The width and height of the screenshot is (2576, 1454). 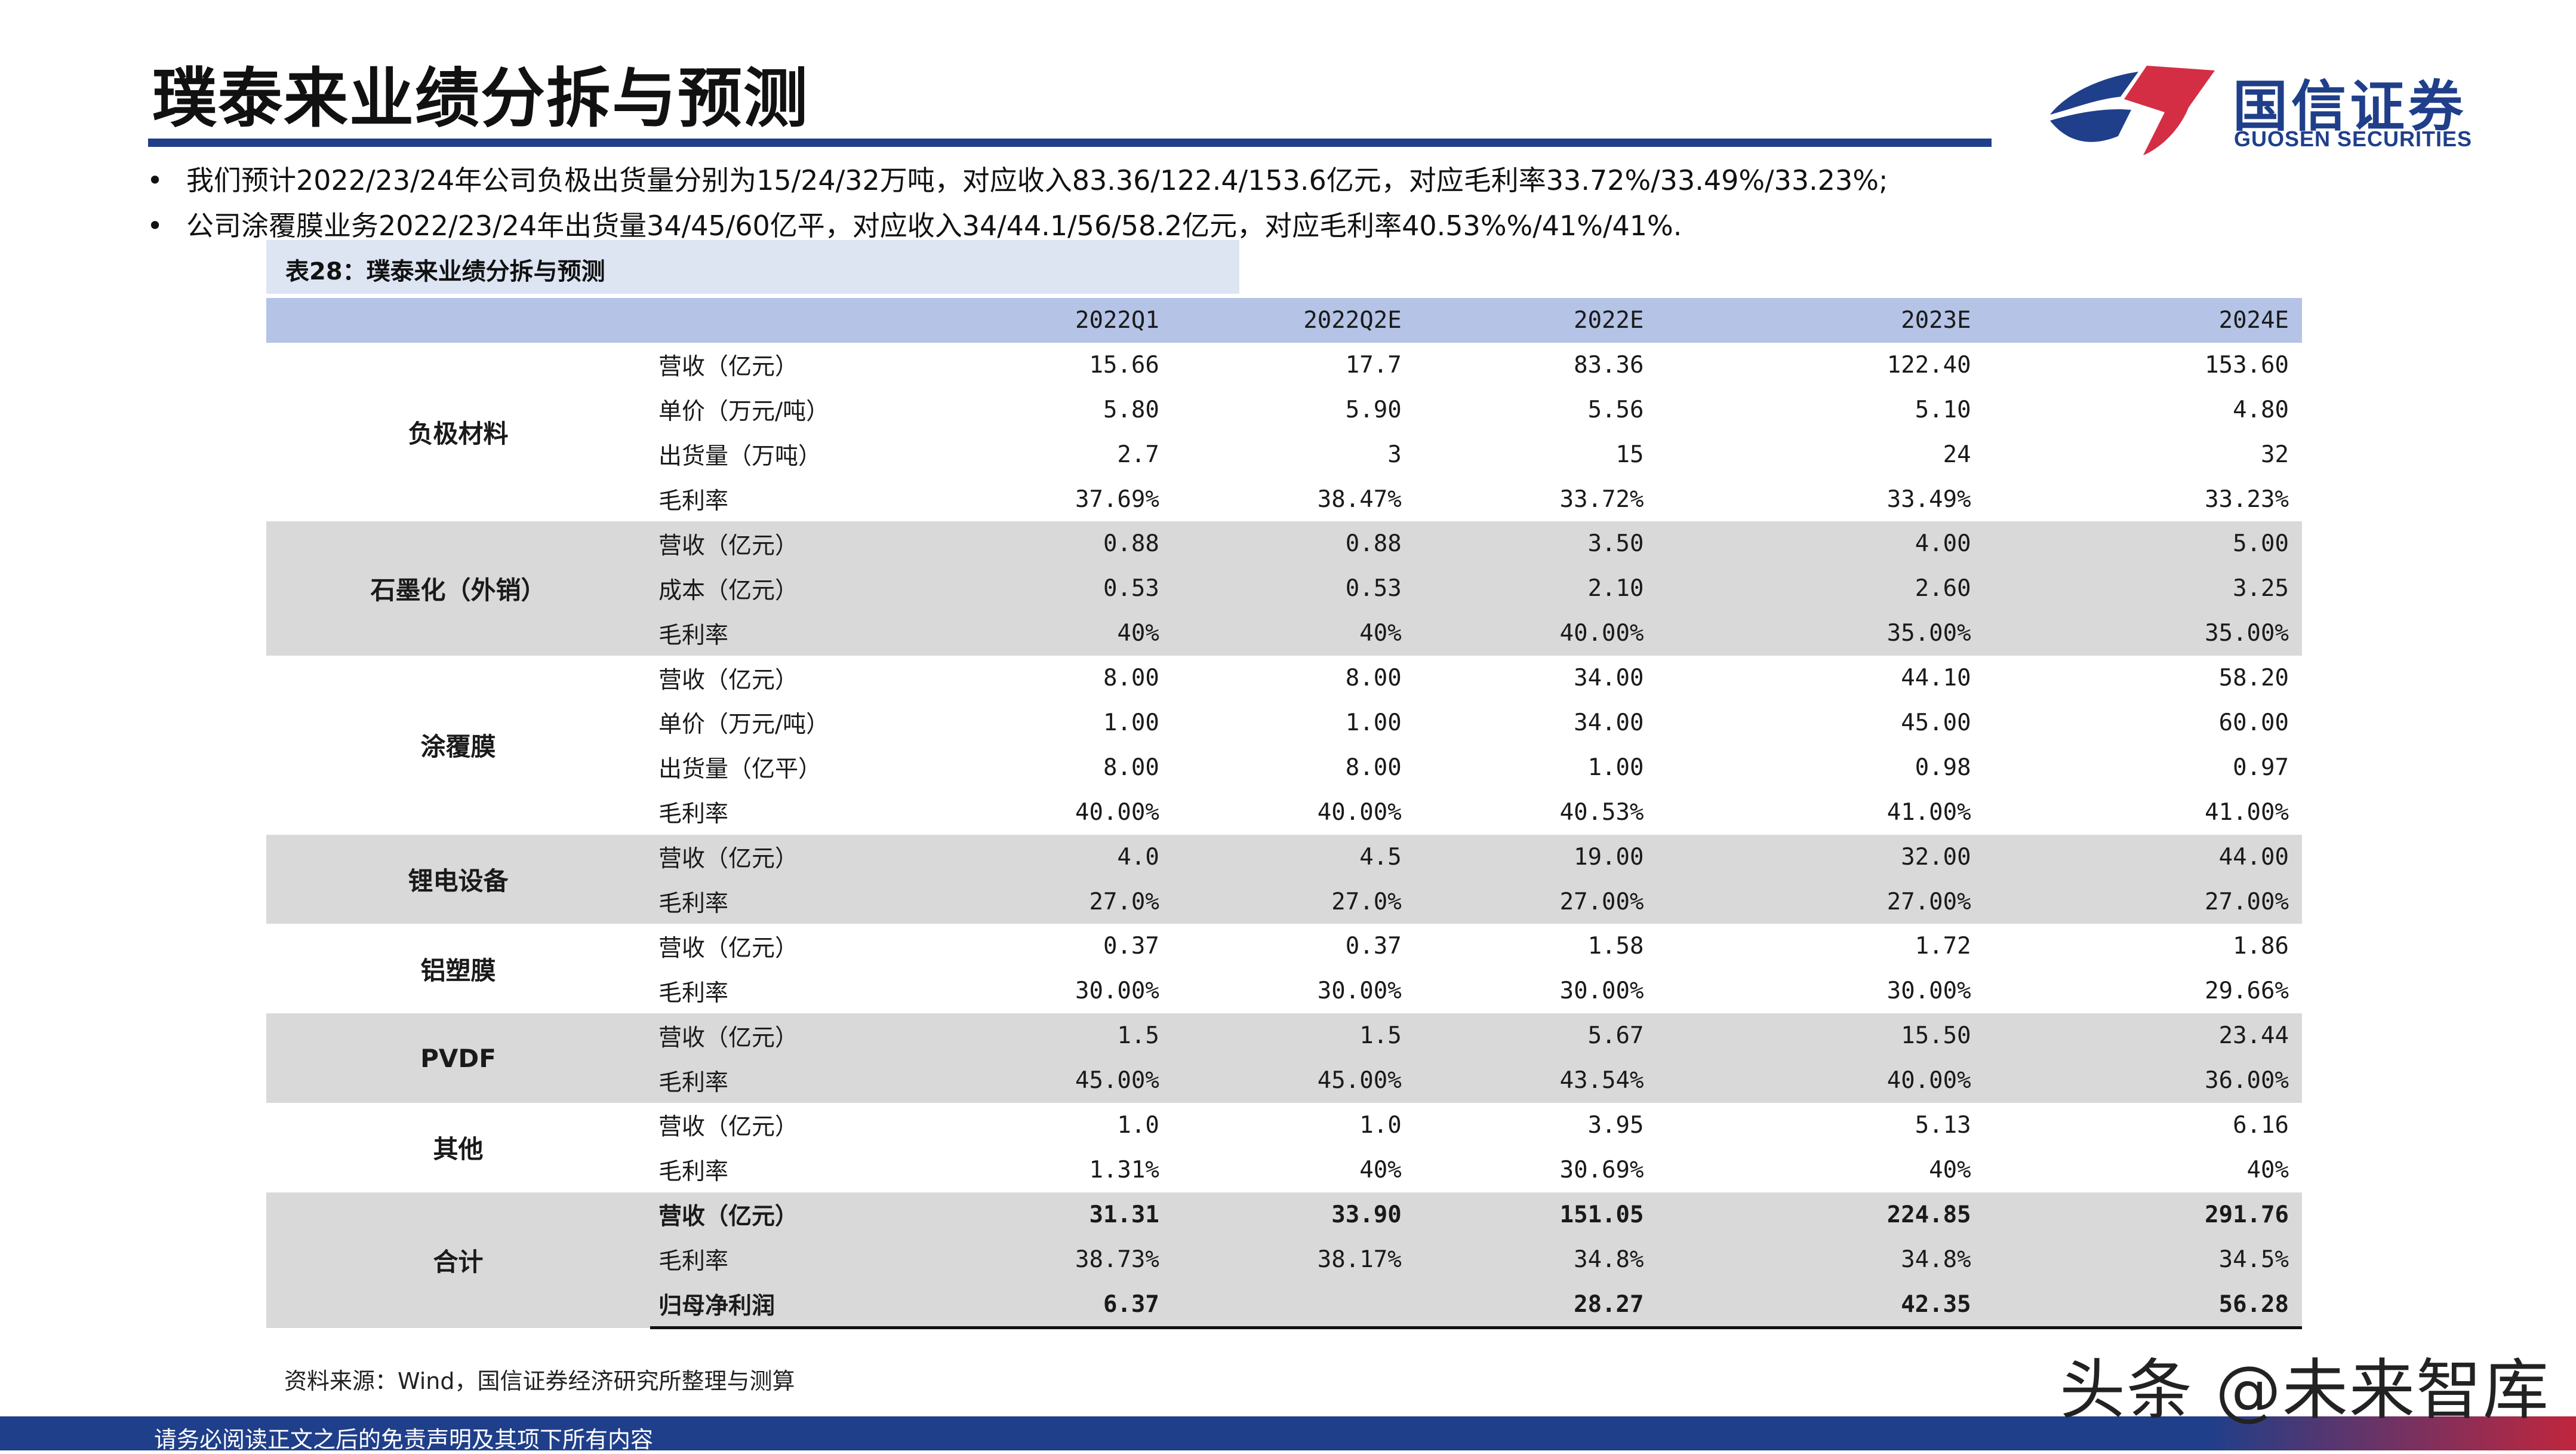 I want to click on table-row: 石墨化（外销） 营收（亿元） 0.88 0.88 3.50 4.00 5.00, so click(x=1284, y=588).